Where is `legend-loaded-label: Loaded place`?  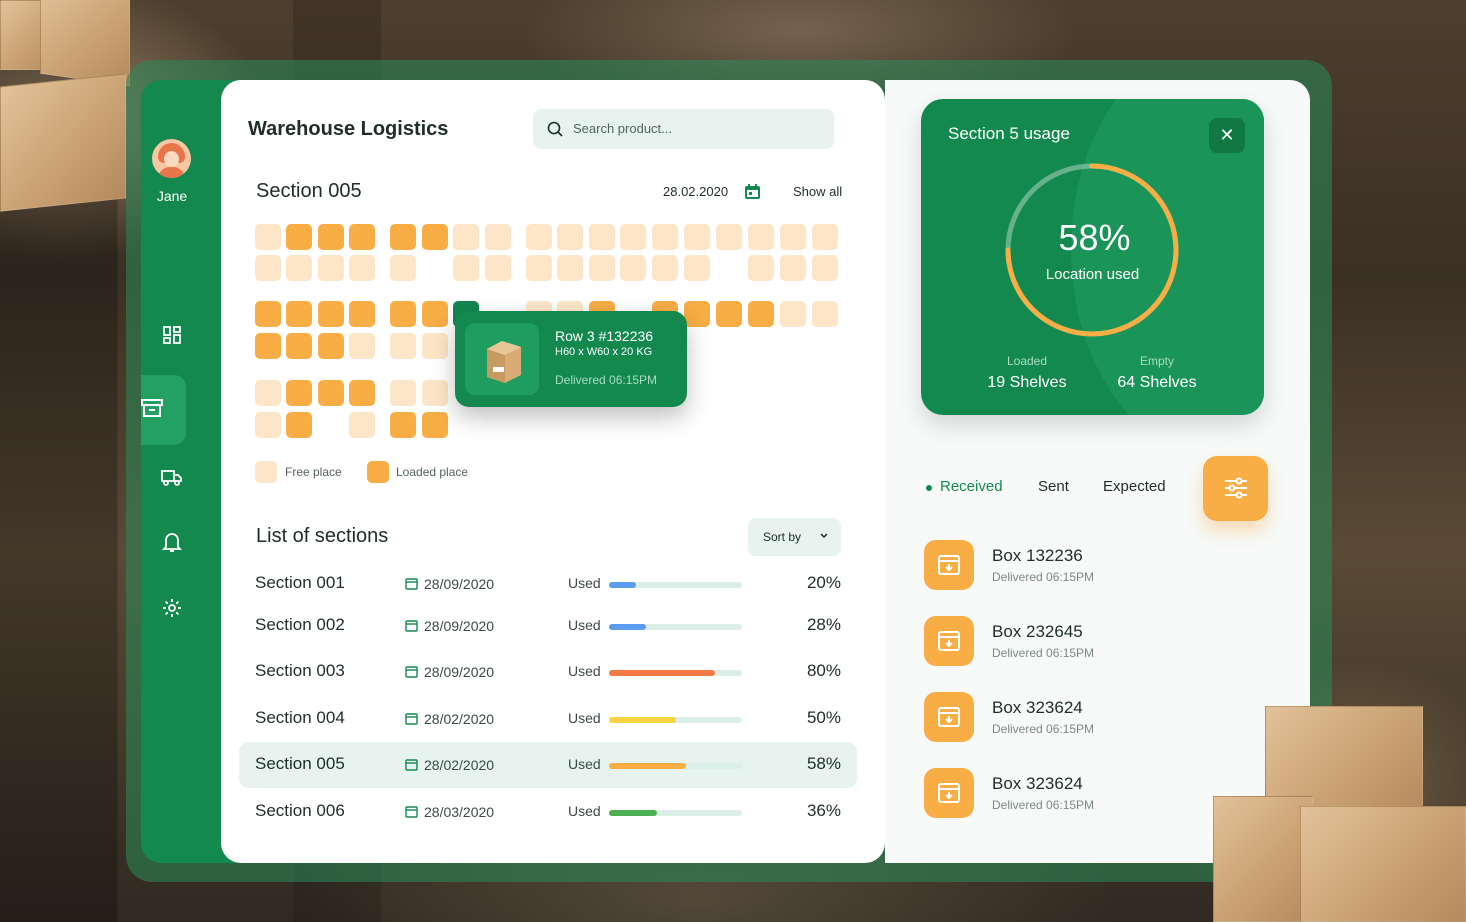 legend-loaded-label: Loaded place is located at coordinates (432, 472).